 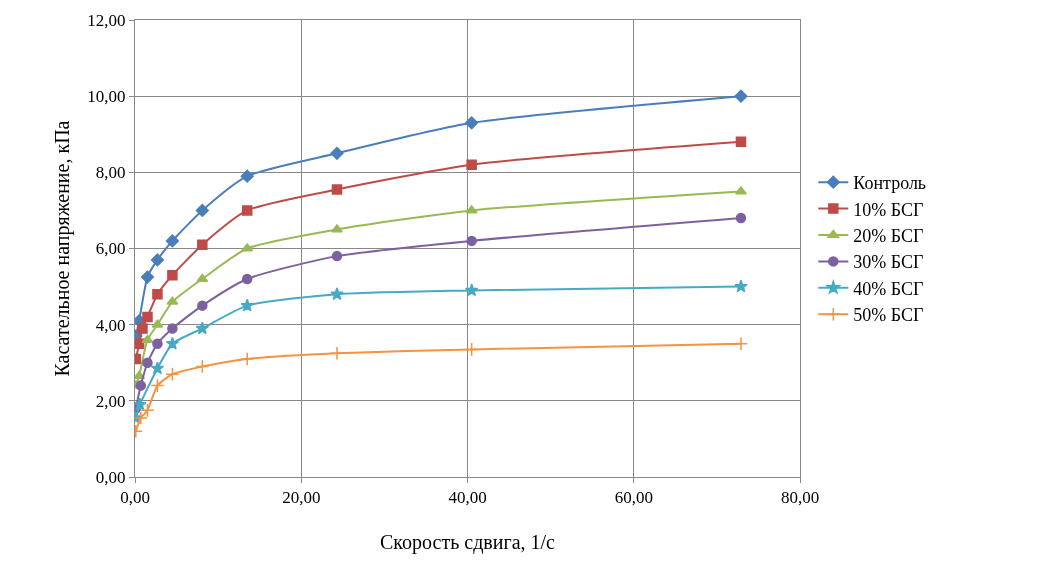 What do you see at coordinates (800, 498) in the screenshot?
I see `x-tick-label: 80,00` at bounding box center [800, 498].